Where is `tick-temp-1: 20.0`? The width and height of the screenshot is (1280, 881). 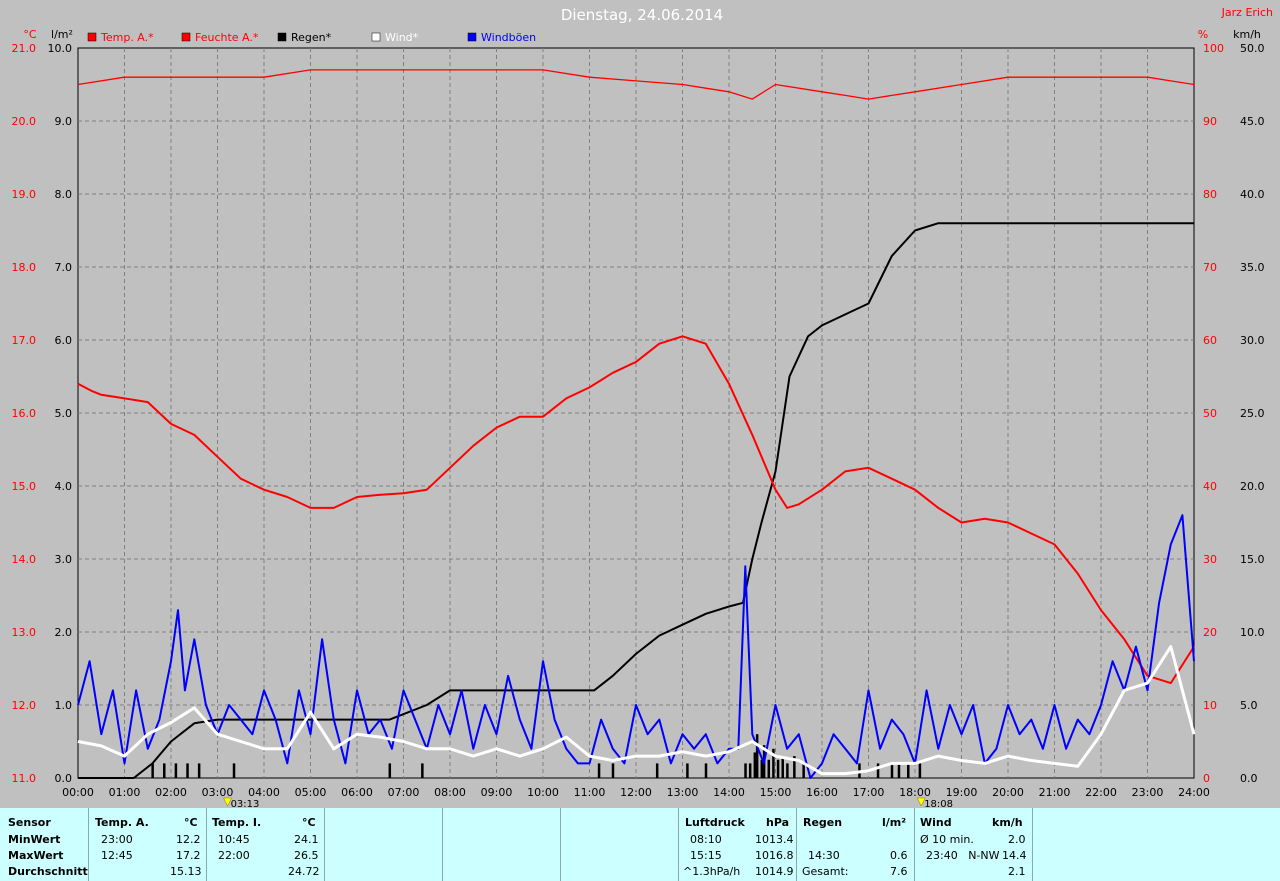
tick-temp-1: 20.0 is located at coordinates (24, 121).